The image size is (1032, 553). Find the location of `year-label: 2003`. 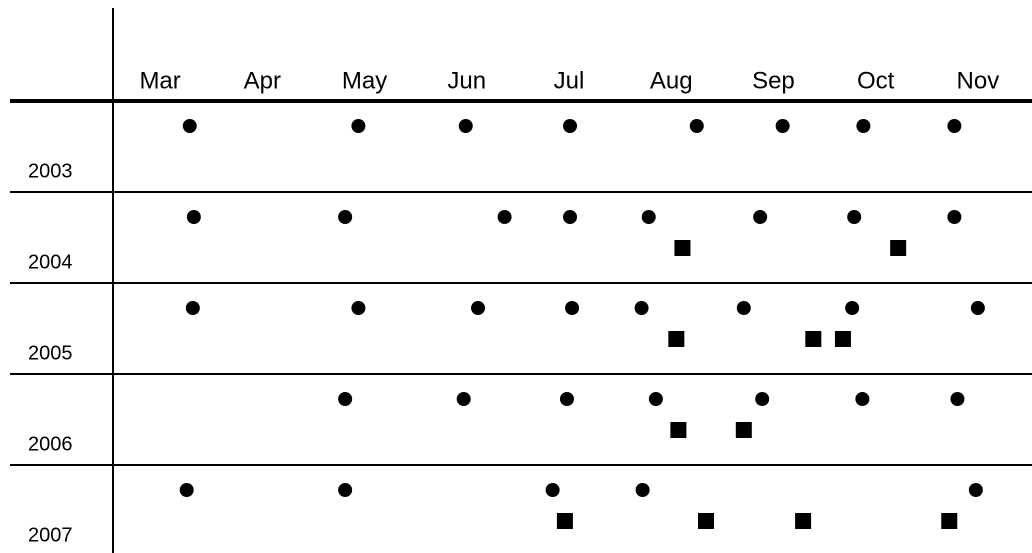

year-label: 2003 is located at coordinates (50, 171).